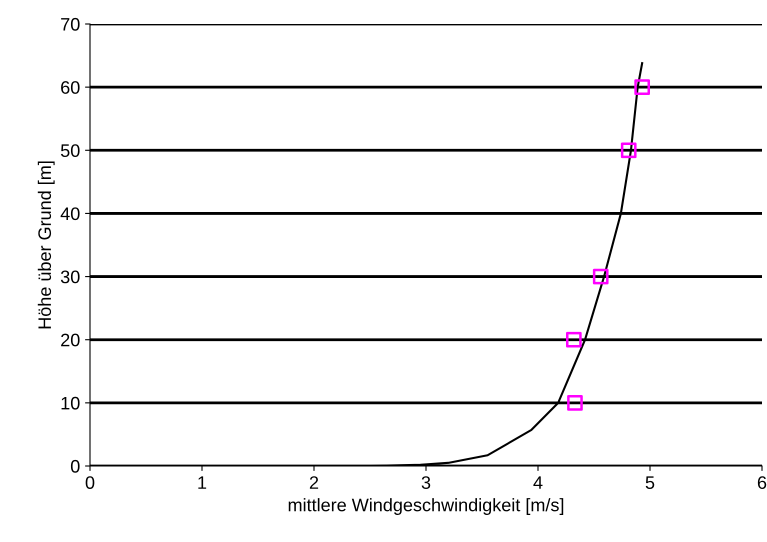 This screenshot has width=767, height=542. I want to click on y-tick-label: 70, so click(70, 24).